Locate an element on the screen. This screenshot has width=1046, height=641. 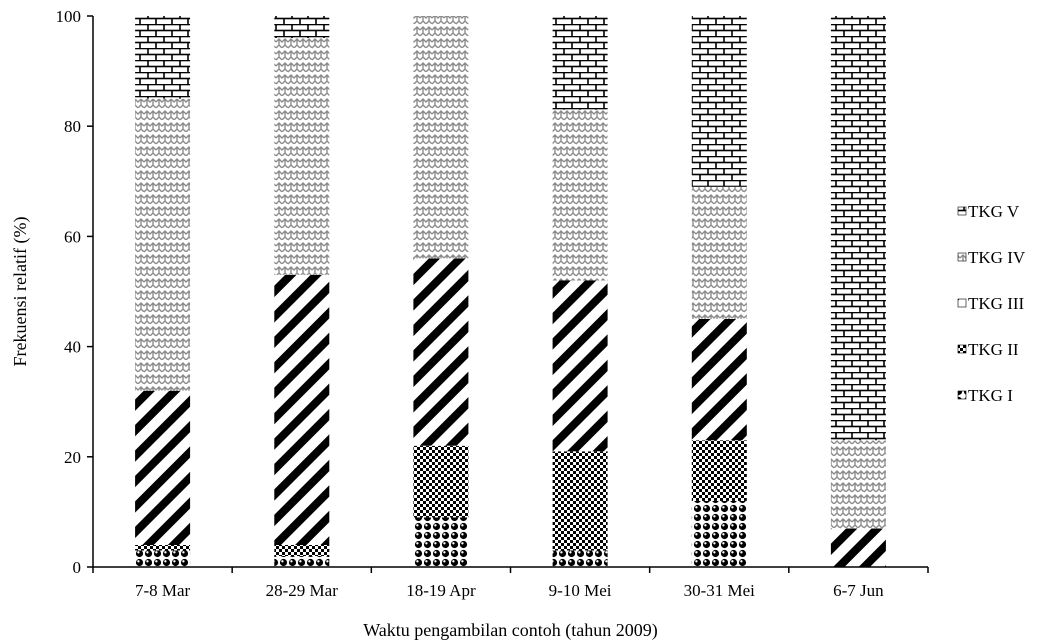
y-tick-label: 20 is located at coordinates (72, 457).